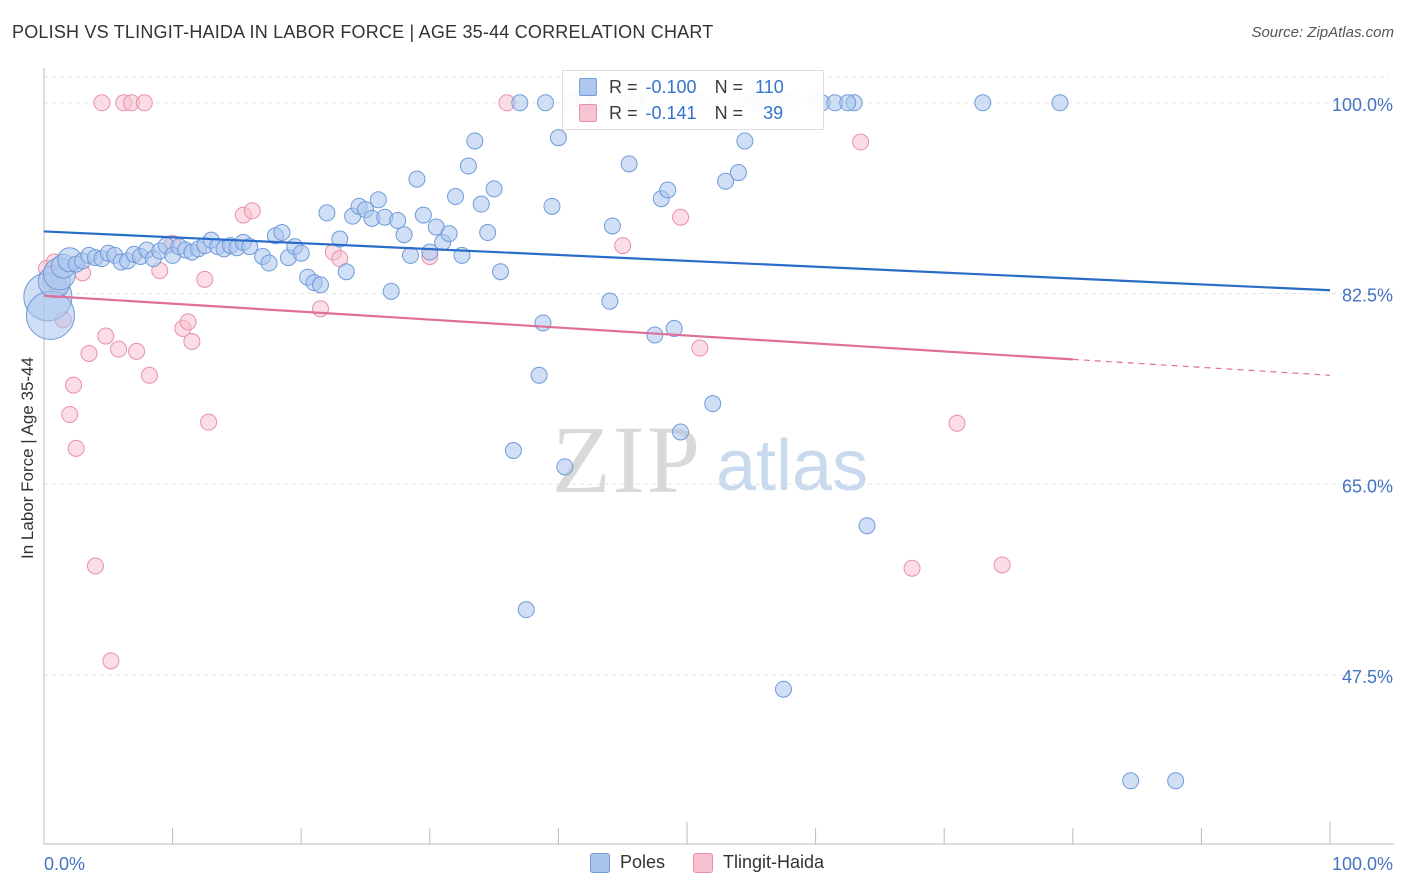 The image size is (1406, 892). Describe the element at coordinates (643, 862) in the screenshot. I see `legend-item-label: Poles` at that location.